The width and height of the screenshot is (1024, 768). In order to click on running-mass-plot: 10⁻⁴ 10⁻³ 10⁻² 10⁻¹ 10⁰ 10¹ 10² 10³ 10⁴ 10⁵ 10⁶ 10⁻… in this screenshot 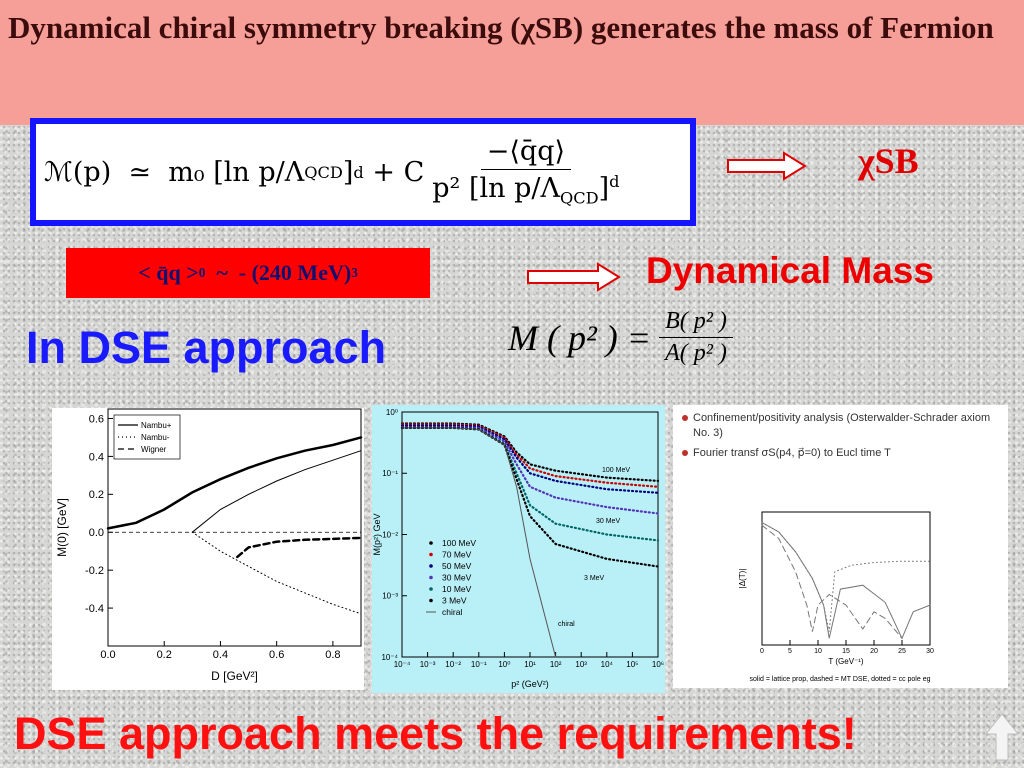, I will do `click(518, 549)`.